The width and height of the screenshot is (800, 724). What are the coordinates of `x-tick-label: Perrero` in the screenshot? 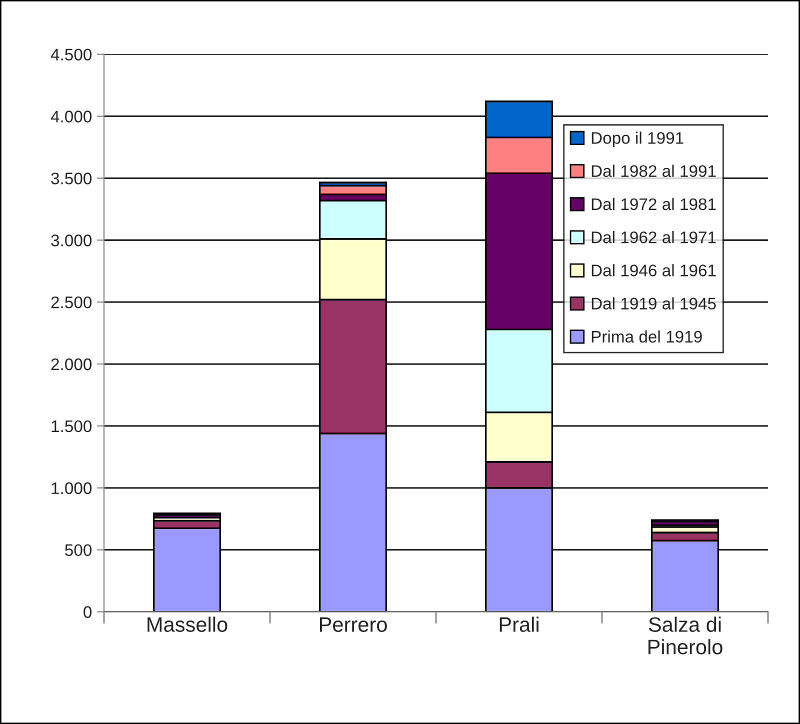 It's located at (353, 624).